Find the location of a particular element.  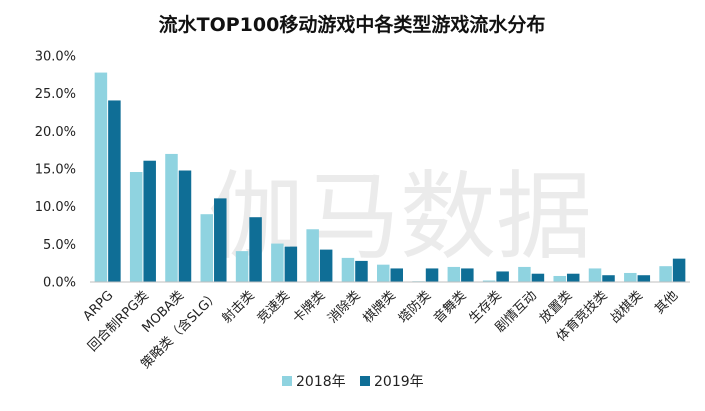

y-tick-label: 20.0% is located at coordinates (55, 132).